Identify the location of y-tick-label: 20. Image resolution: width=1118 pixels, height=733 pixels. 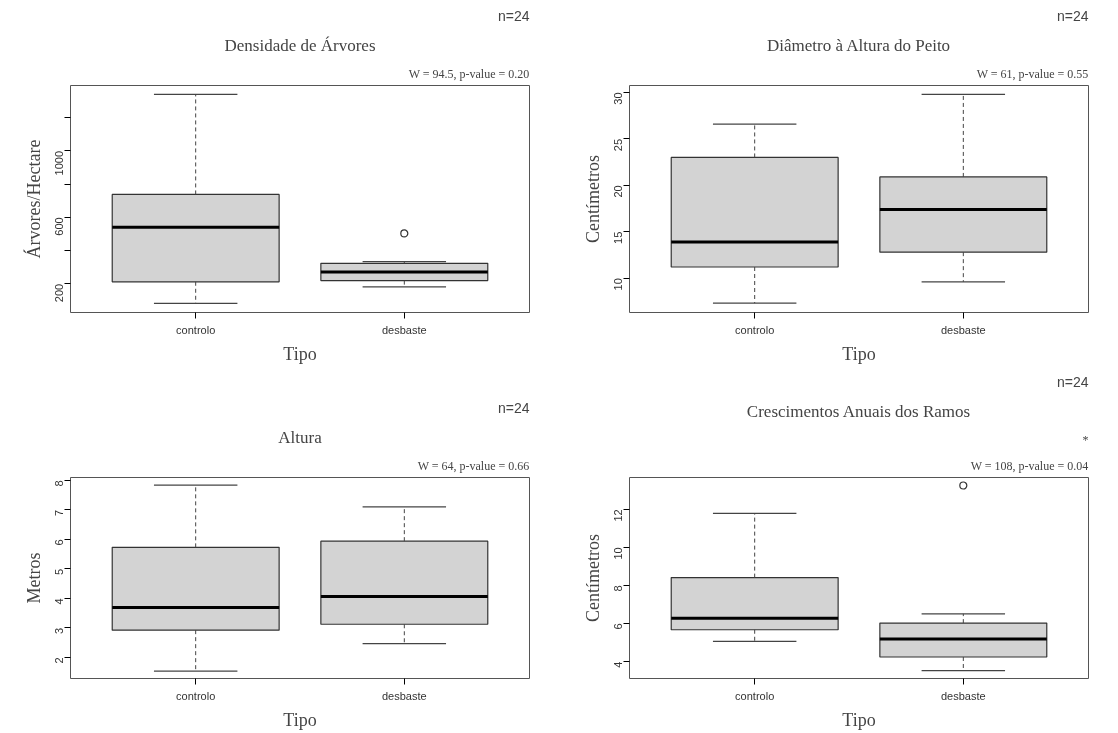
(618, 191).